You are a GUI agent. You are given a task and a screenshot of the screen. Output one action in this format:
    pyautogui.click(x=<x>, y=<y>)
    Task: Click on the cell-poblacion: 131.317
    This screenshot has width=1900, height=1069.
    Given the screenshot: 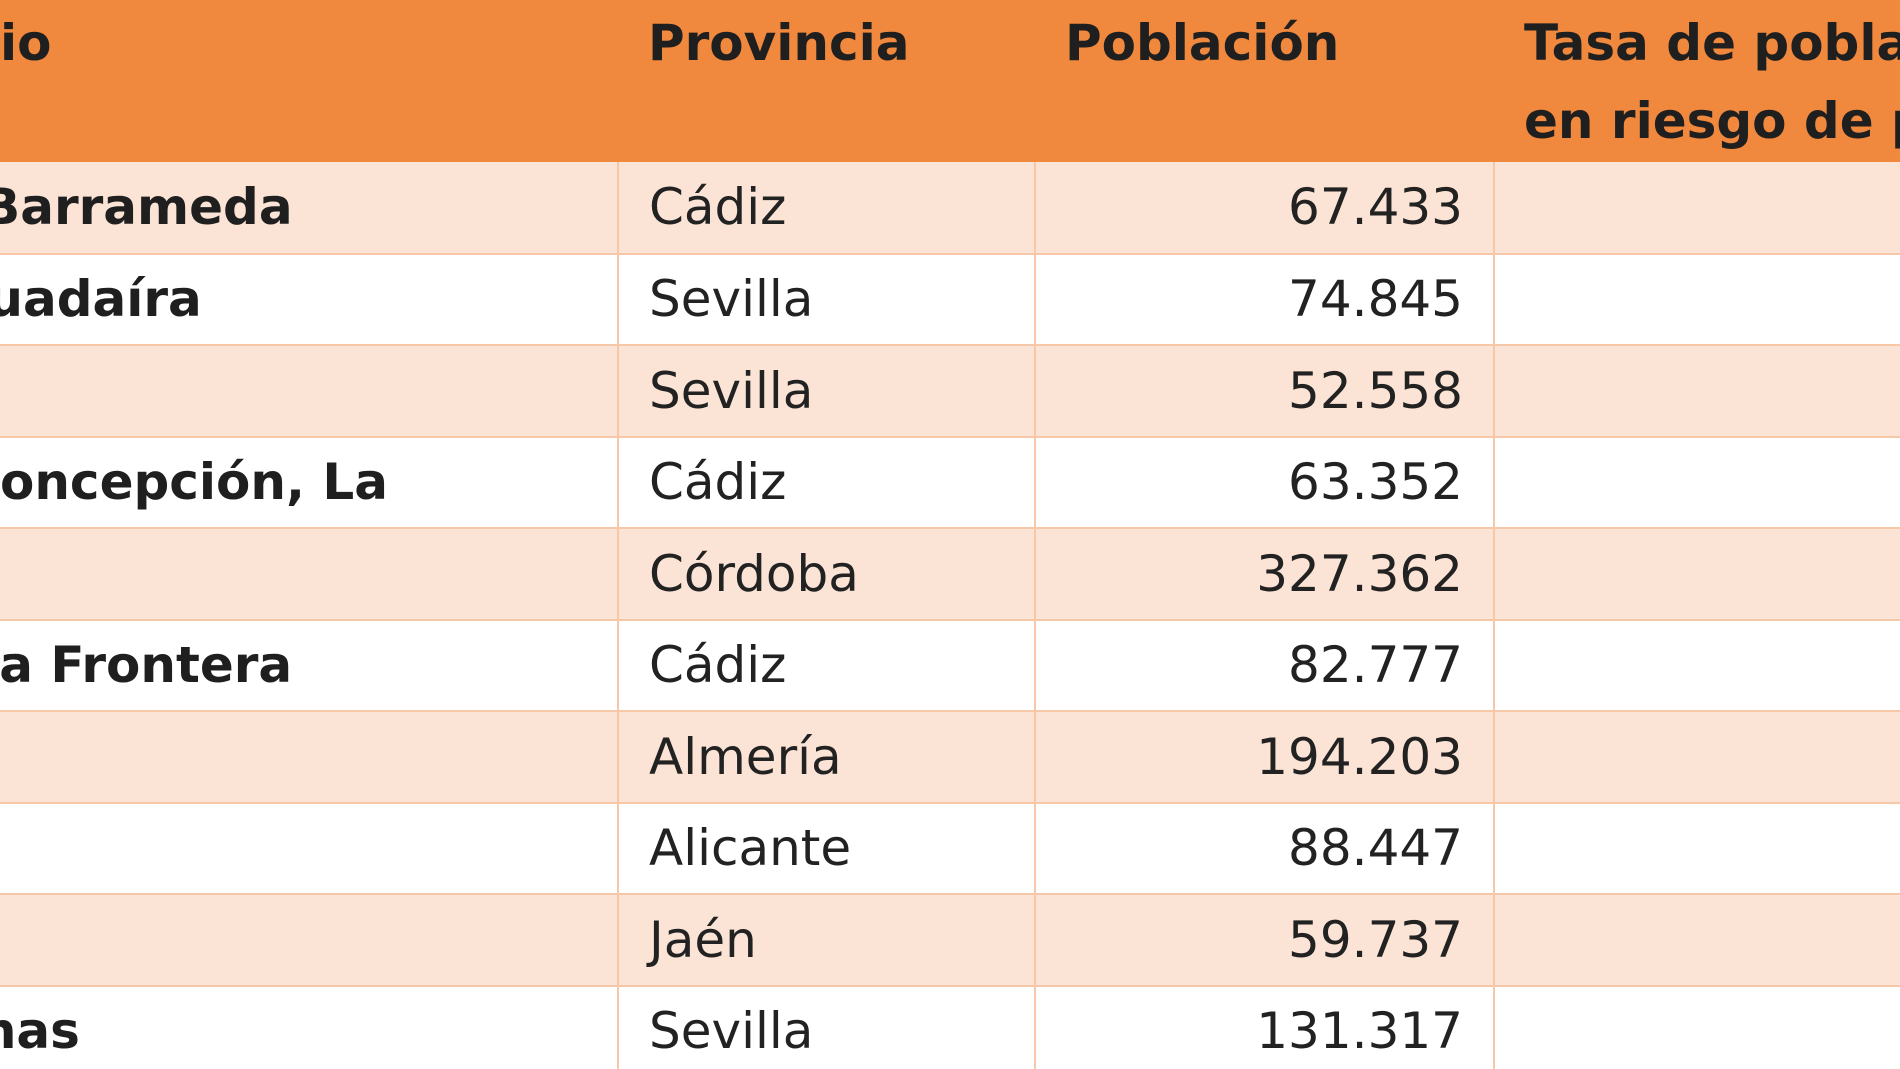 What is the action you would take?
    pyautogui.click(x=1265, y=1027)
    